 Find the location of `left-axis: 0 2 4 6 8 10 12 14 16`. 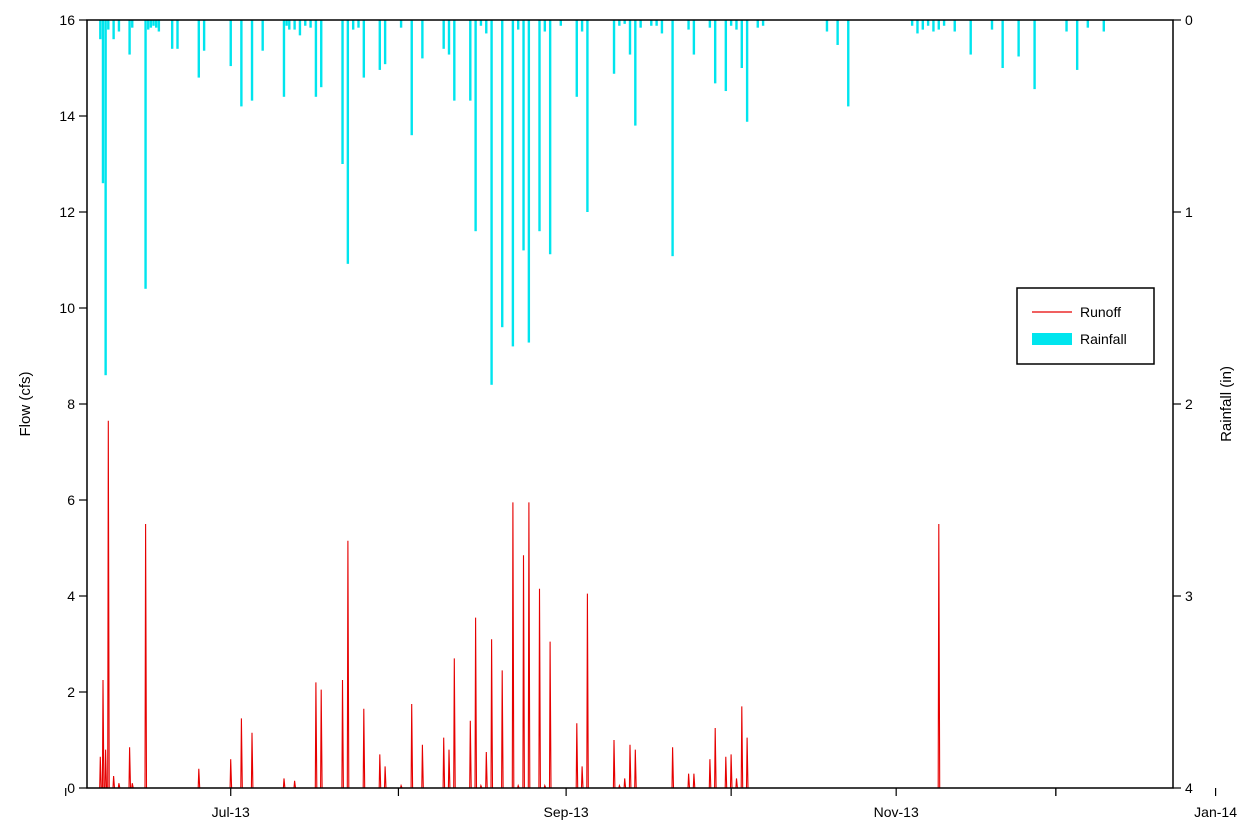

left-axis: 0 2 4 6 8 10 12 14 16 is located at coordinates (73, 404).